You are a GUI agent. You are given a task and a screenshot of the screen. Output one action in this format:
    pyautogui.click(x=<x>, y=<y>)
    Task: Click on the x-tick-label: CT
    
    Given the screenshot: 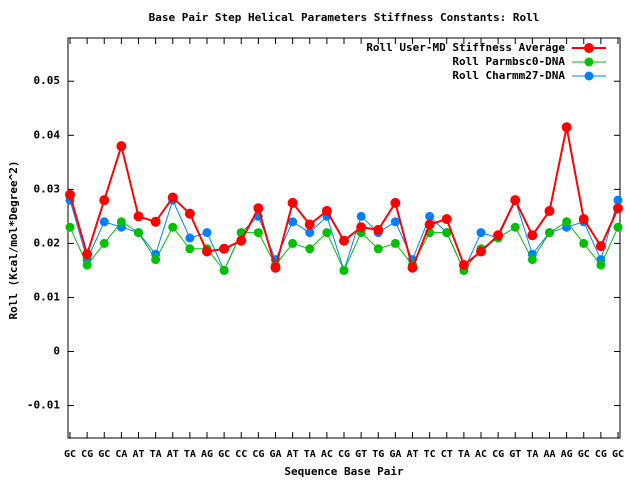 What is the action you would take?
    pyautogui.click(x=447, y=454)
    